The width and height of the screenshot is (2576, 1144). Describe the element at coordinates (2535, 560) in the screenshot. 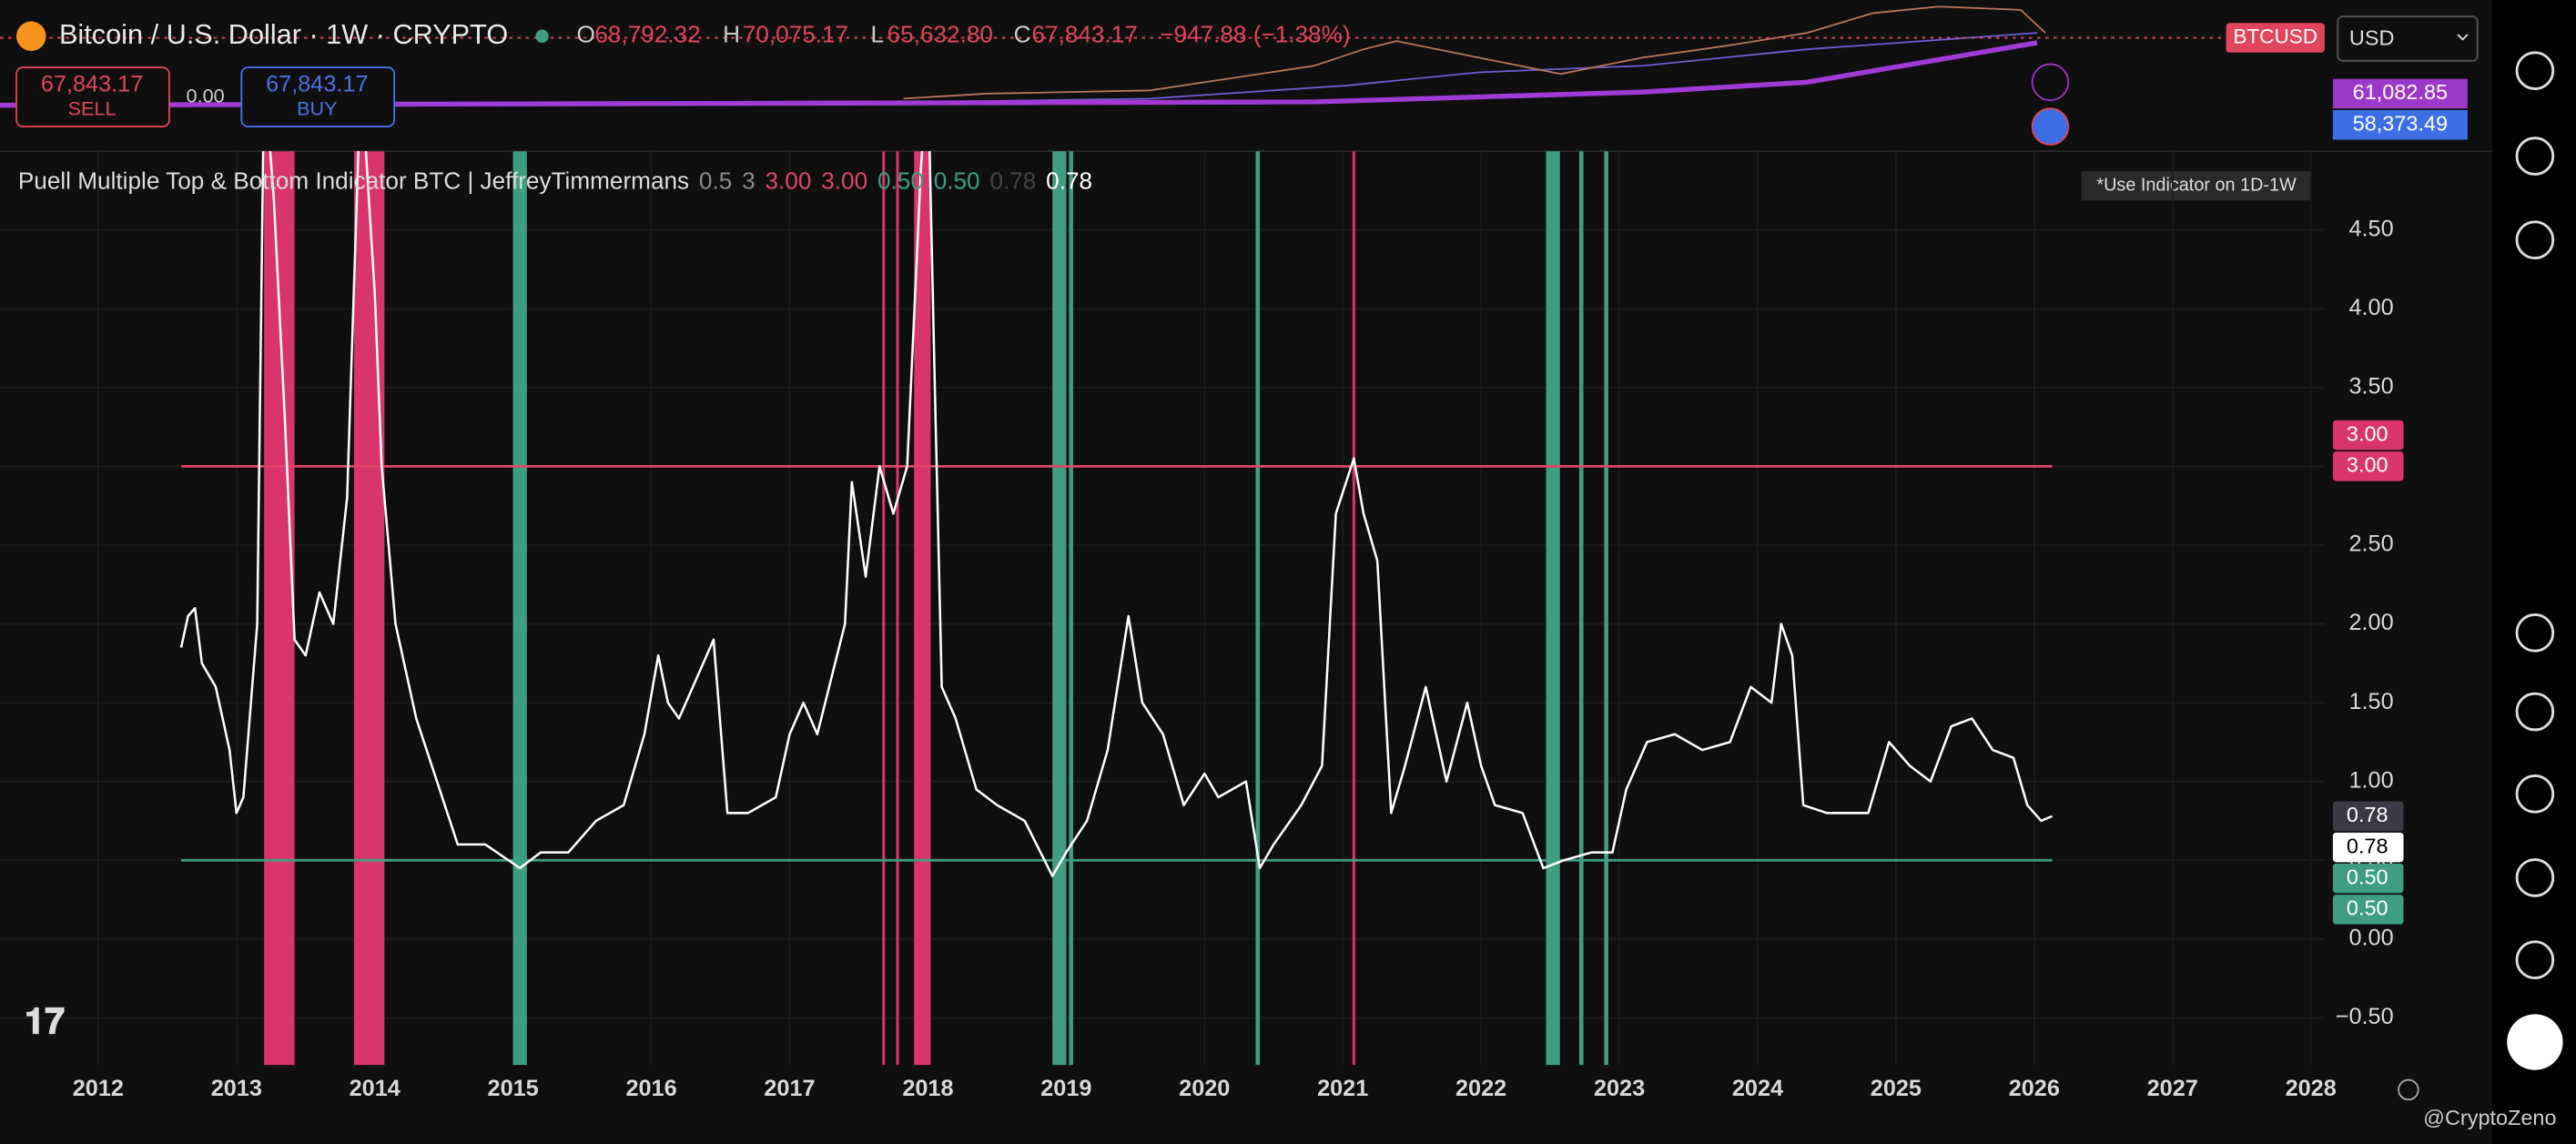

I see `toolbar` at that location.